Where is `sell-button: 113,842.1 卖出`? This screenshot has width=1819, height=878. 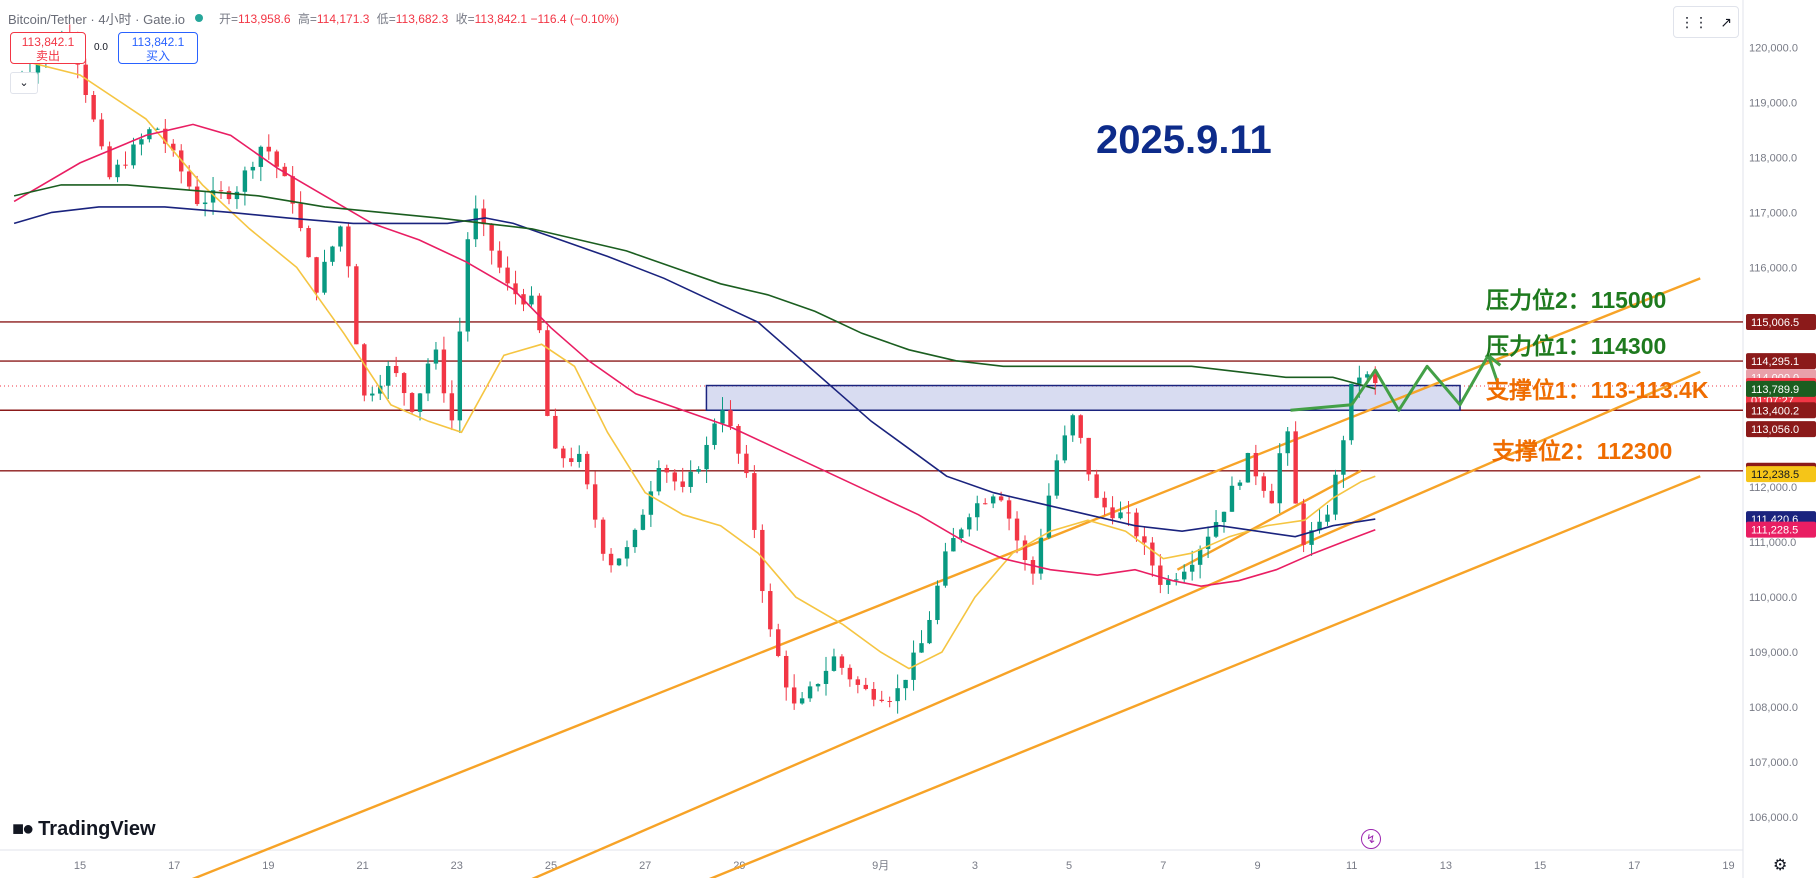 sell-button: 113,842.1 卖出 is located at coordinates (48, 48).